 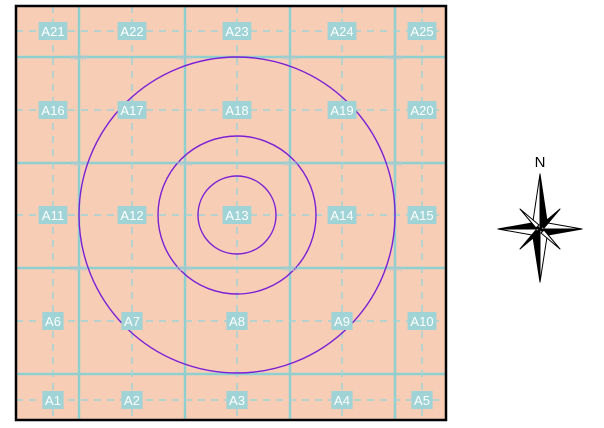 I want to click on grid-cell-a6: A6, so click(x=53, y=321).